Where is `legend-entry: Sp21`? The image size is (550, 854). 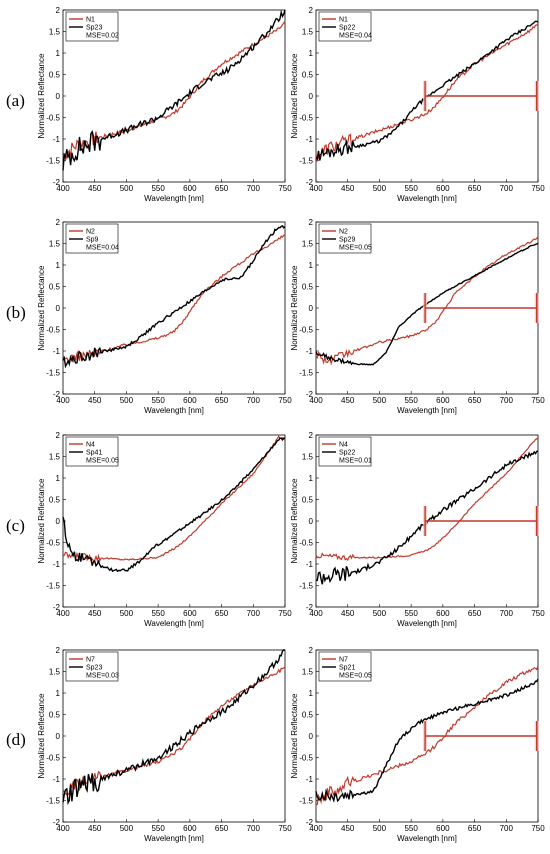
legend-entry: Sp21 is located at coordinates (347, 668).